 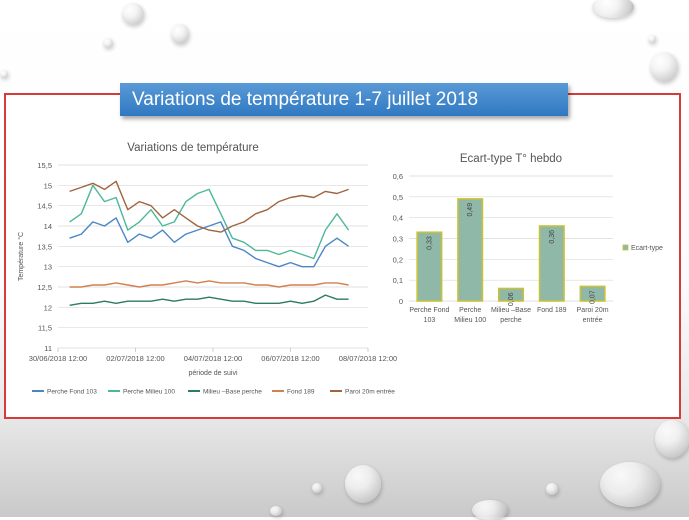 I want to click on legend-label: Milieu –Base perche, so click(x=232, y=392).